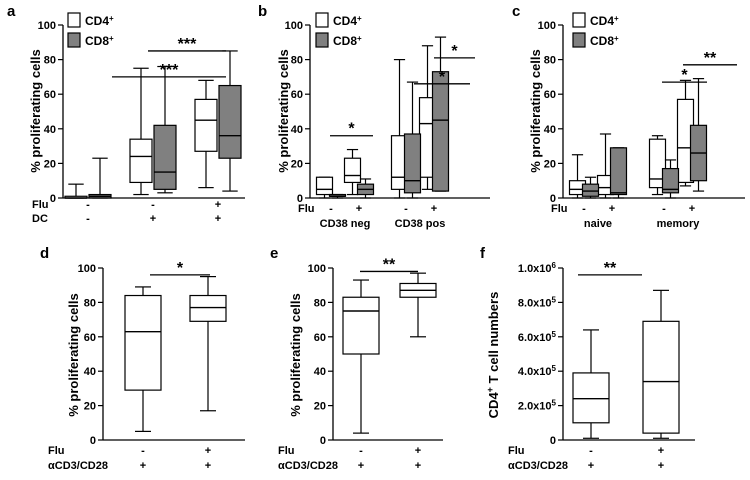 Image resolution: width=750 pixels, height=480 pixels. What do you see at coordinates (490, 389) in the screenshot?
I see `y-axis-label-part: +` at bounding box center [490, 389].